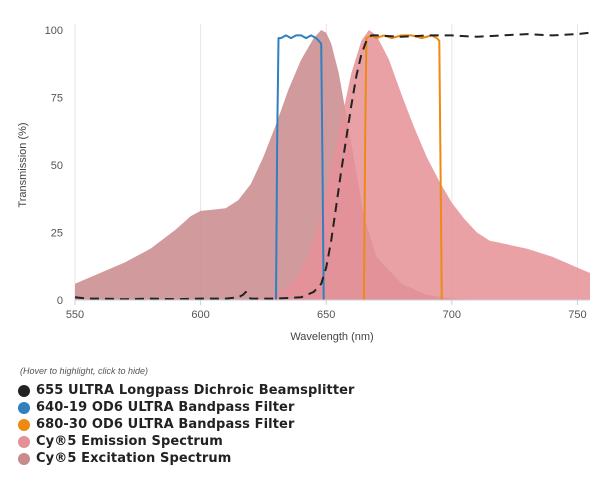 The image size is (600, 490). What do you see at coordinates (452, 315) in the screenshot?
I see `x-tick-label: 700` at bounding box center [452, 315].